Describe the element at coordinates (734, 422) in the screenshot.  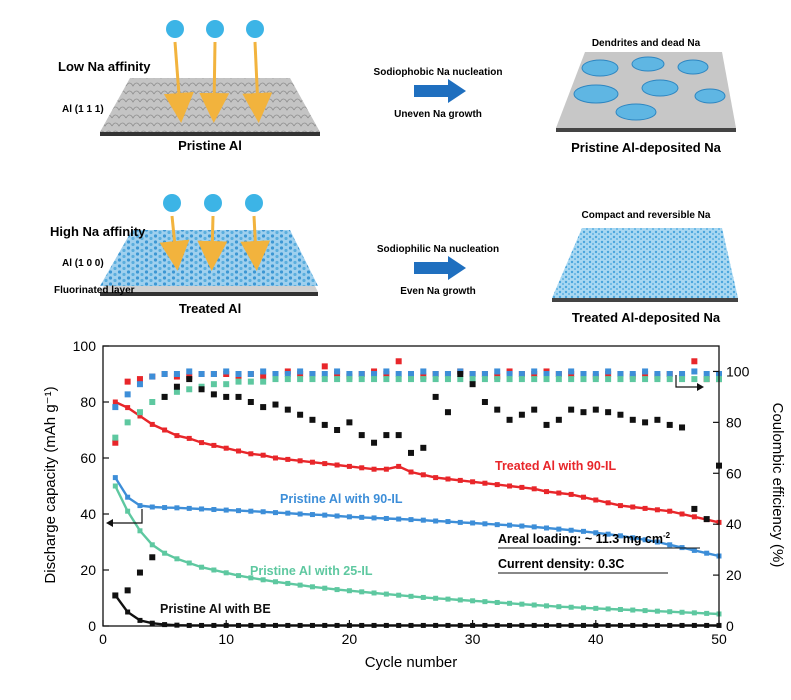
I see `y-right-tick-label: 80` at that location.